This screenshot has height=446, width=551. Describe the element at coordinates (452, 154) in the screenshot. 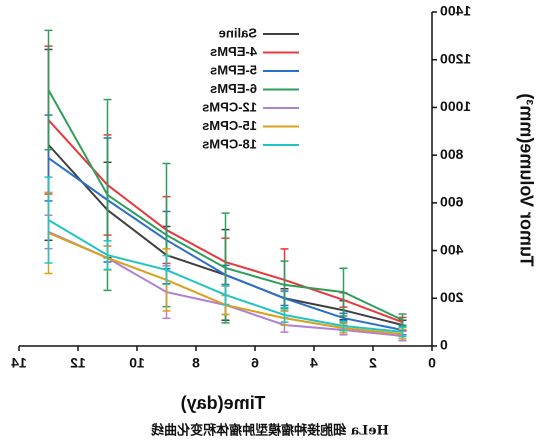

I see `y-tick-label: 800` at that location.